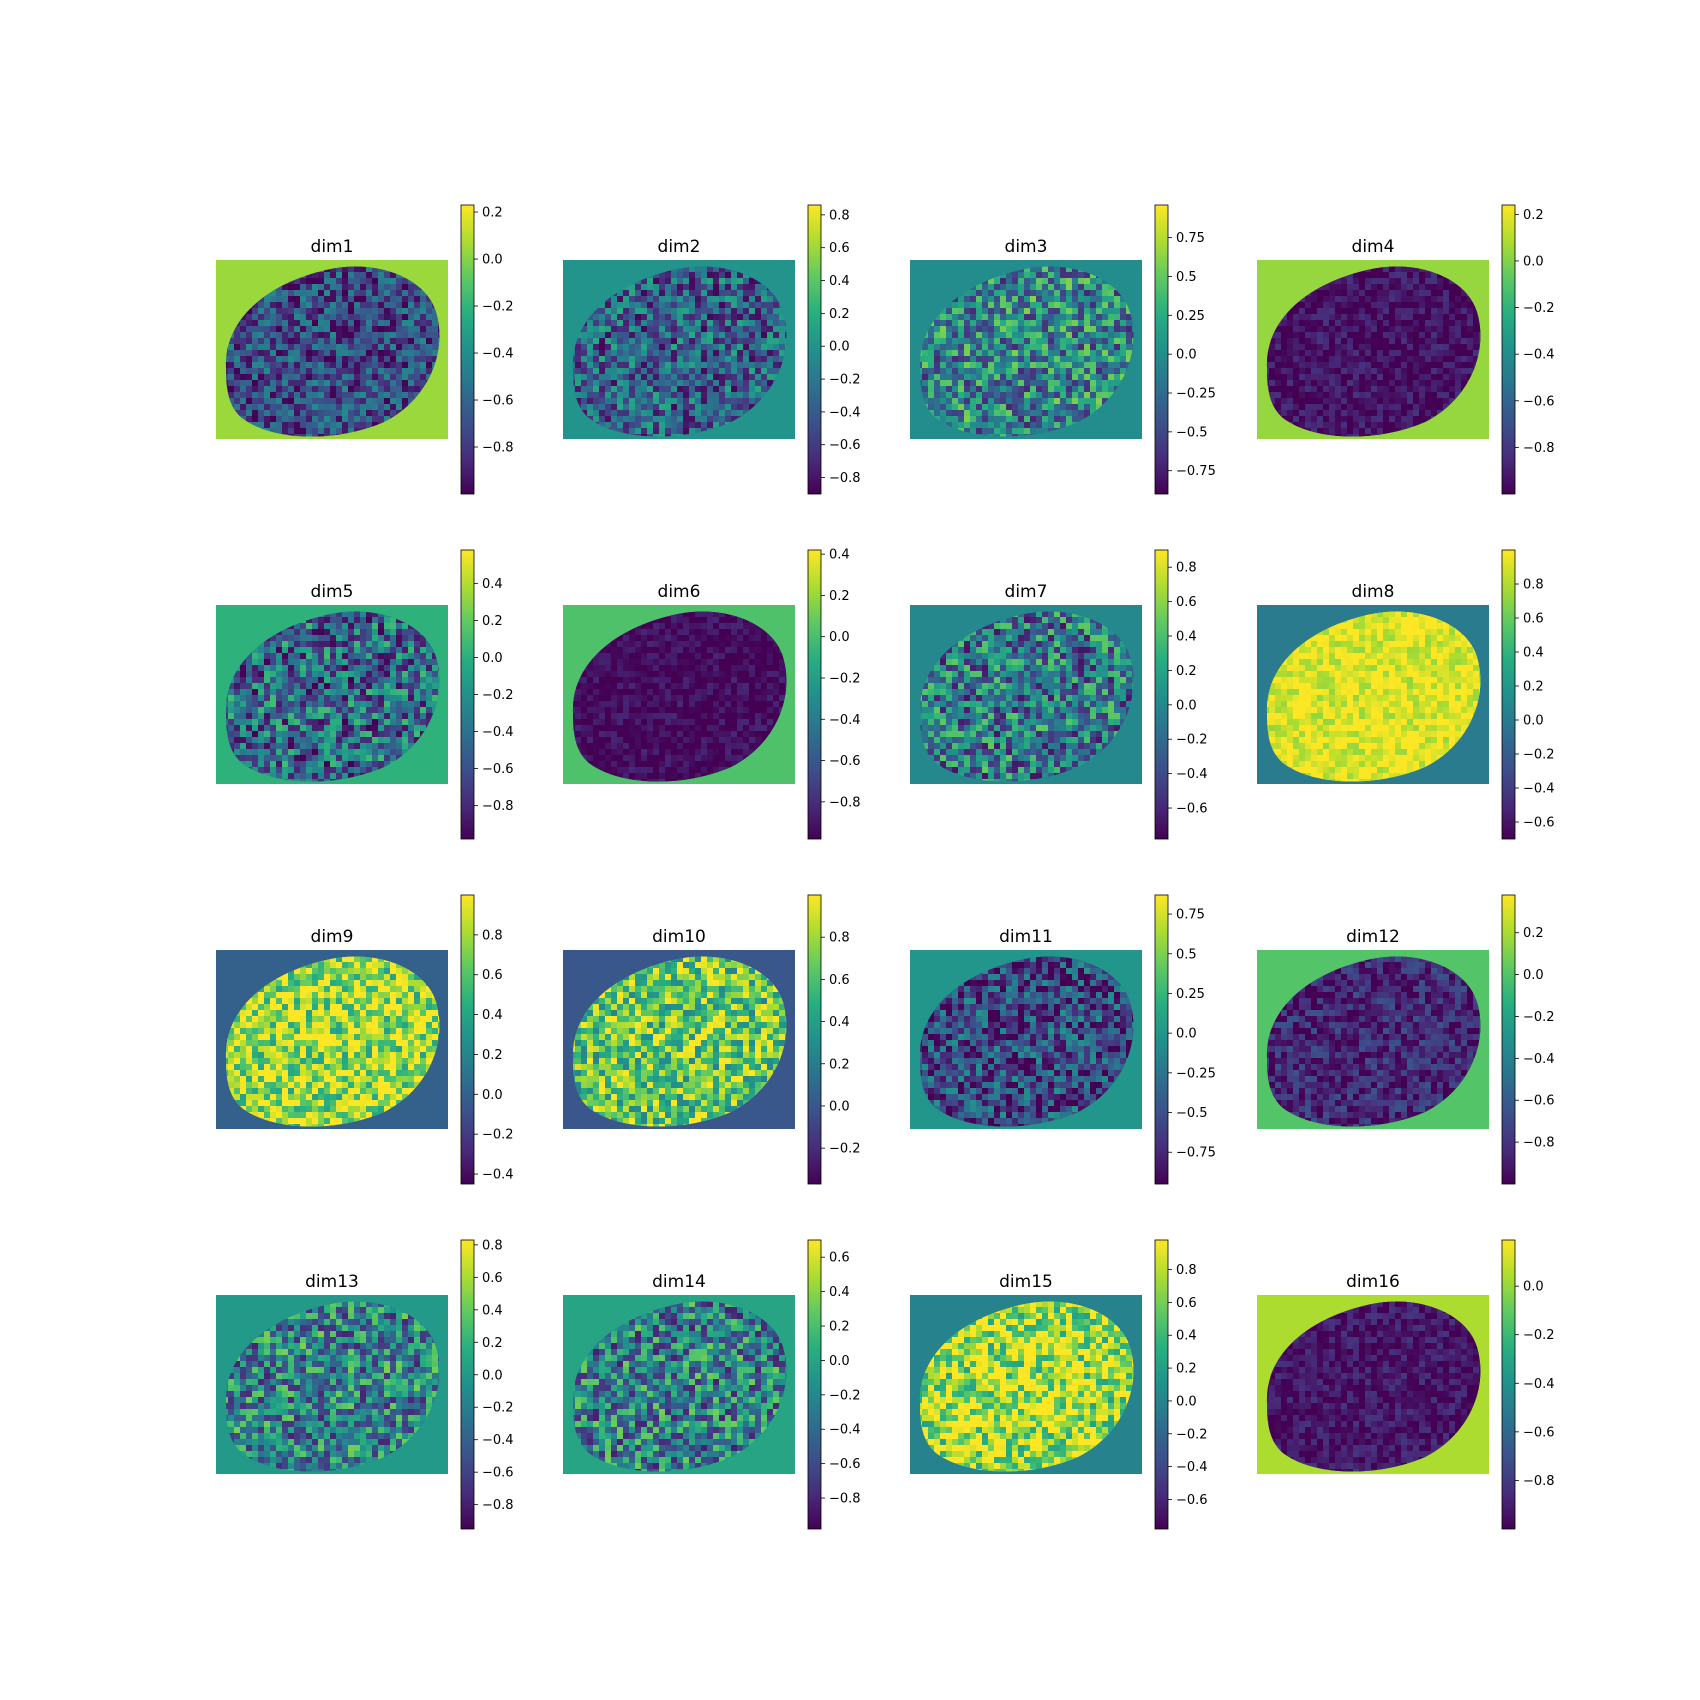 The width and height of the screenshot is (1700, 1700). I want to click on colorbar, so click(1508, 349).